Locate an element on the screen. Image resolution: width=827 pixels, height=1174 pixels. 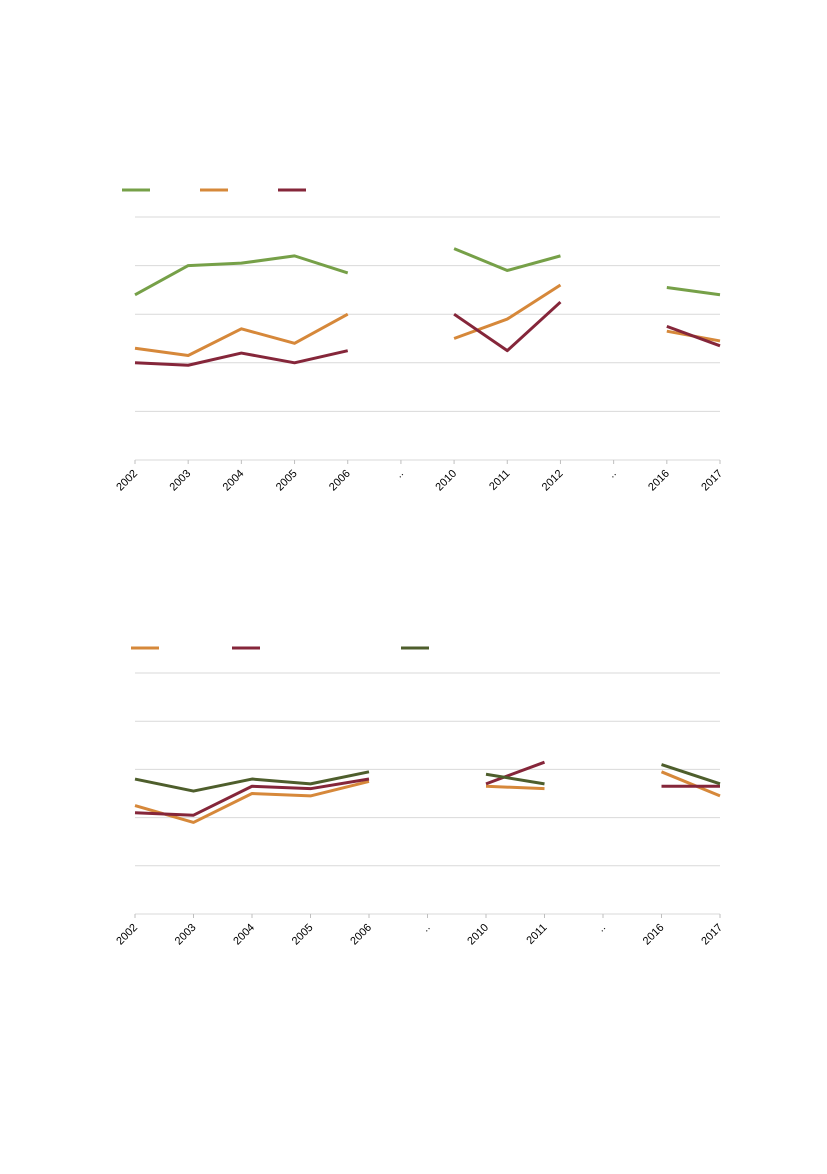
x-tick-label: 2012 is located at coordinates (553, 481).